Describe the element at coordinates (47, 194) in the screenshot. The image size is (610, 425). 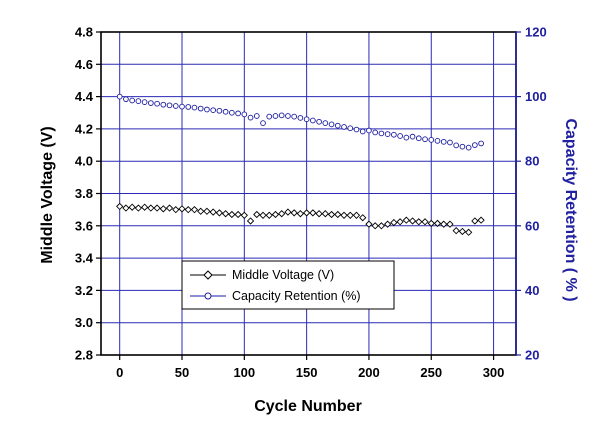
I see `y-axis-left-title: Middle Voltage (V)` at that location.